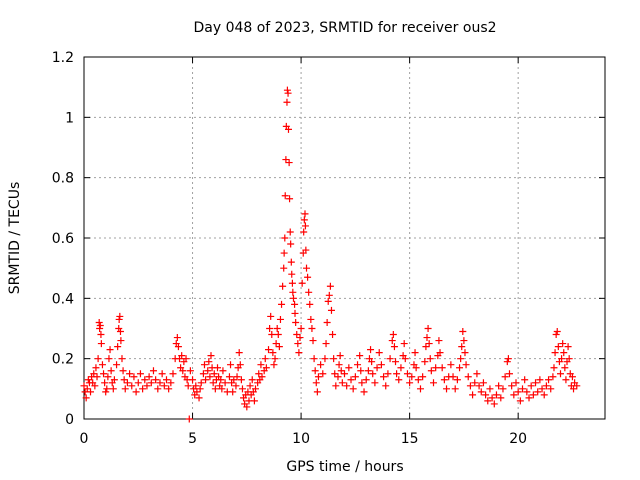 Image resolution: width=640 pixels, height=480 pixels. What do you see at coordinates (15, 238) in the screenshot?
I see `y-axis-label: SRMTID / TECUs` at bounding box center [15, 238].